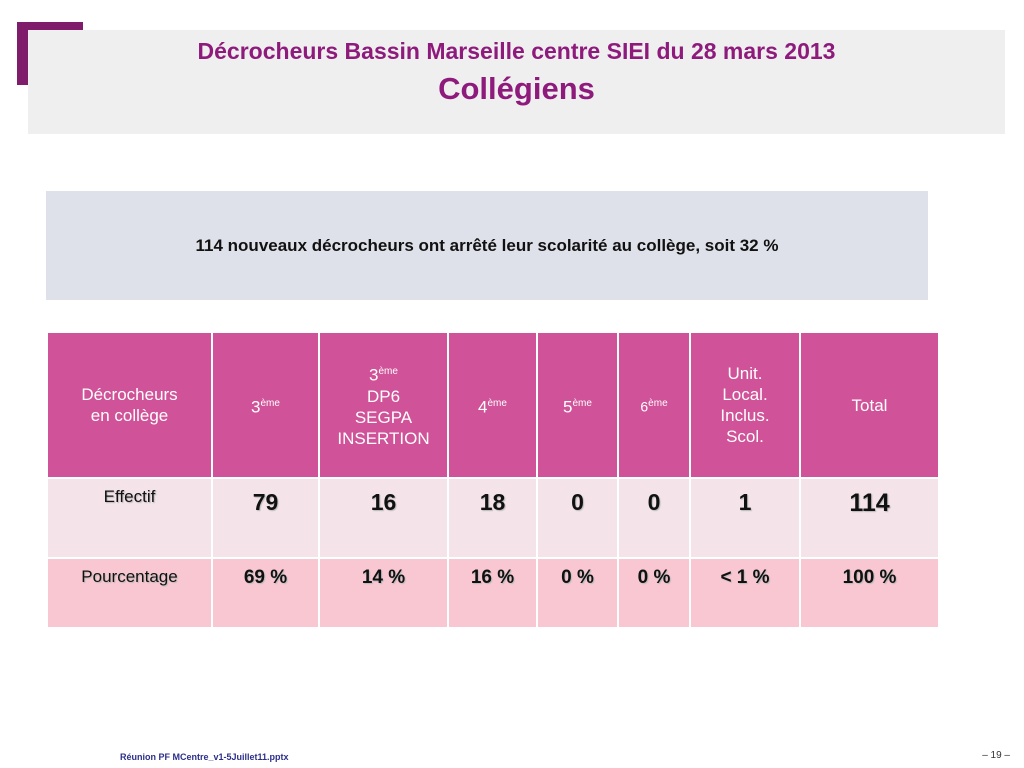 This screenshot has height=768, width=1024. I want to click on header-band, so click(516, 82).